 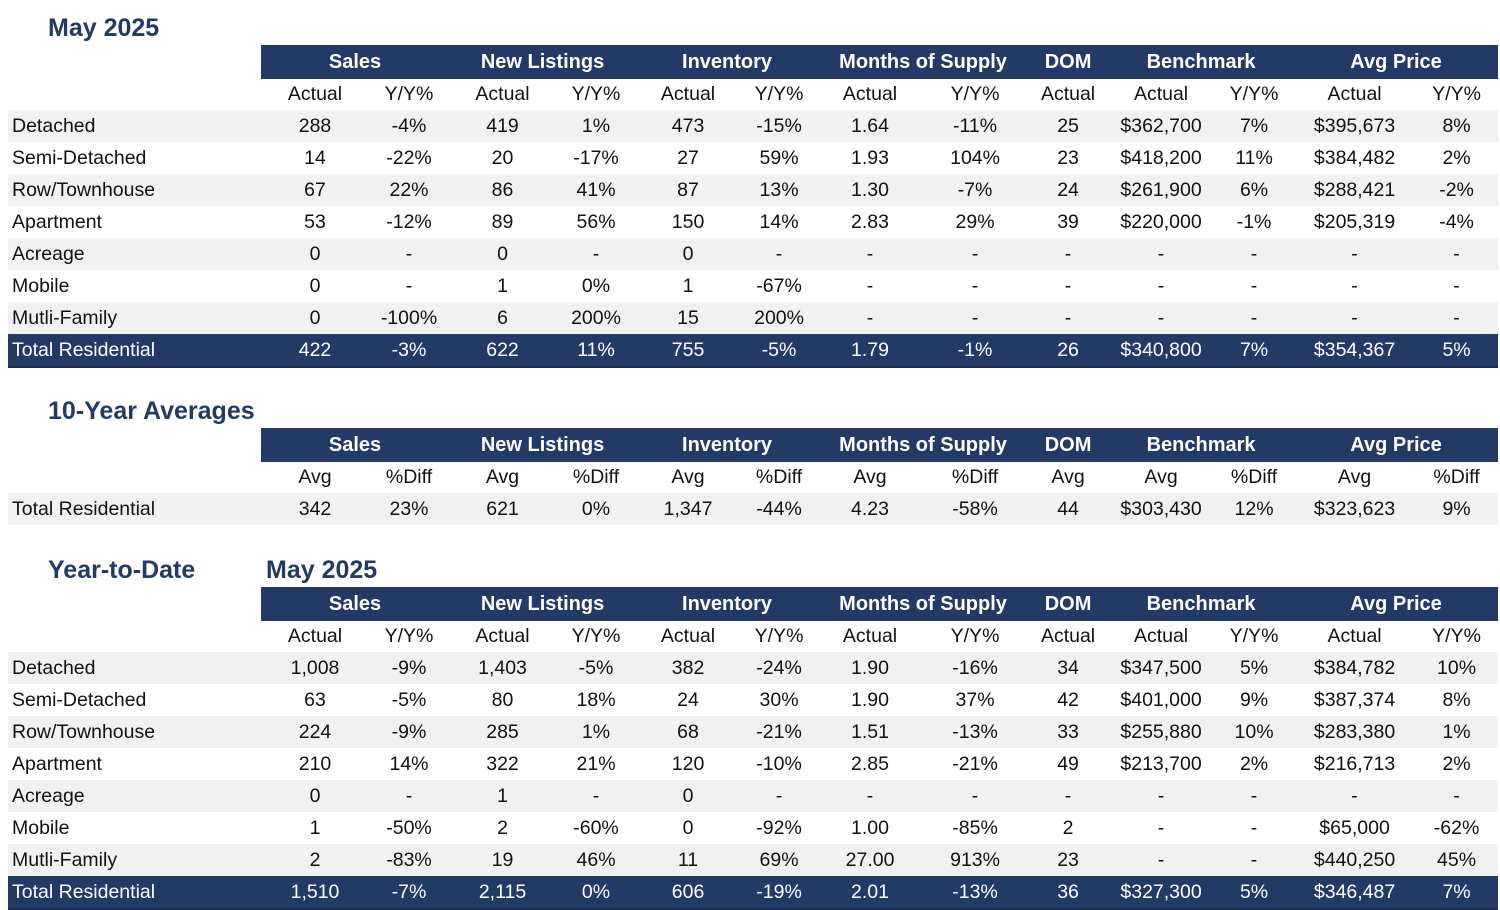 What do you see at coordinates (779, 221) in the screenshot?
I see `table-cell: 14%` at bounding box center [779, 221].